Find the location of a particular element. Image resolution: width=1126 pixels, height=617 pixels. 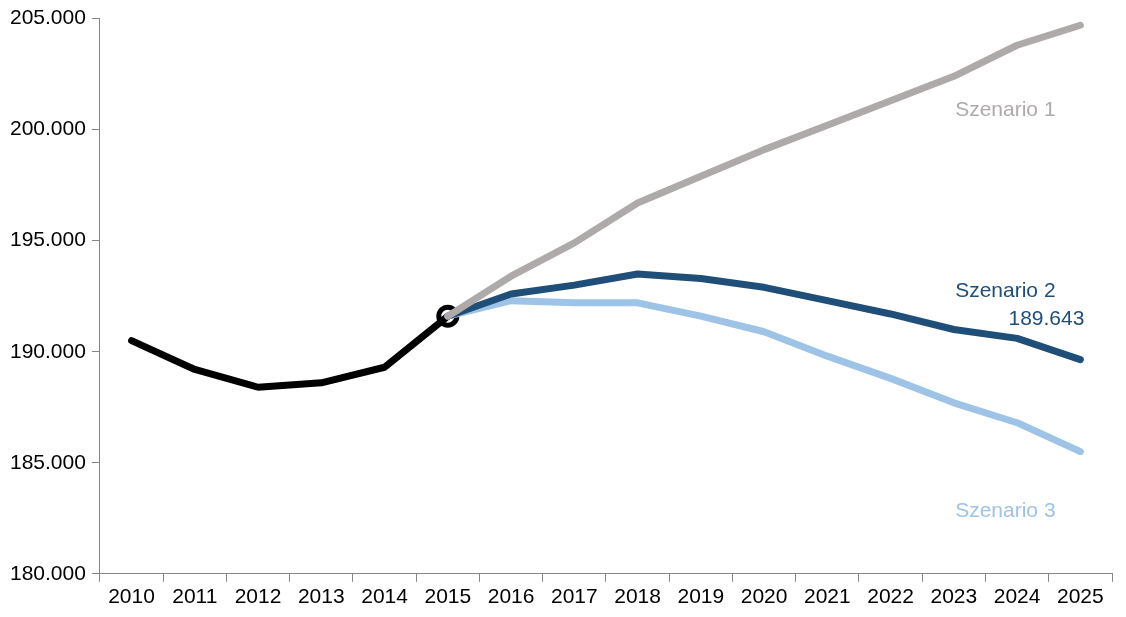

x-tick-label: 2025 is located at coordinates (1080, 596).